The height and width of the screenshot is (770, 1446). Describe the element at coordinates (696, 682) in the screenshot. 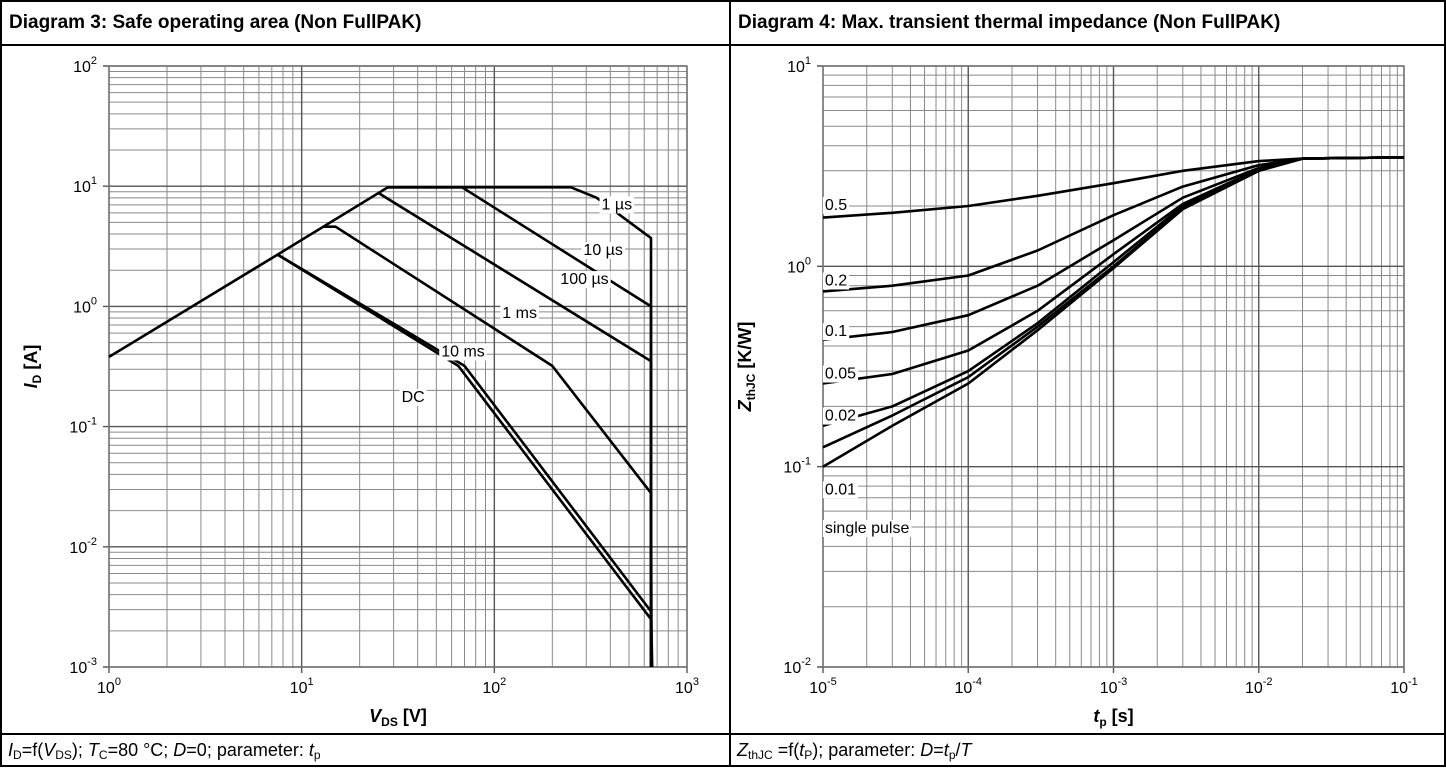

I see `tick-exponent: 3` at that location.